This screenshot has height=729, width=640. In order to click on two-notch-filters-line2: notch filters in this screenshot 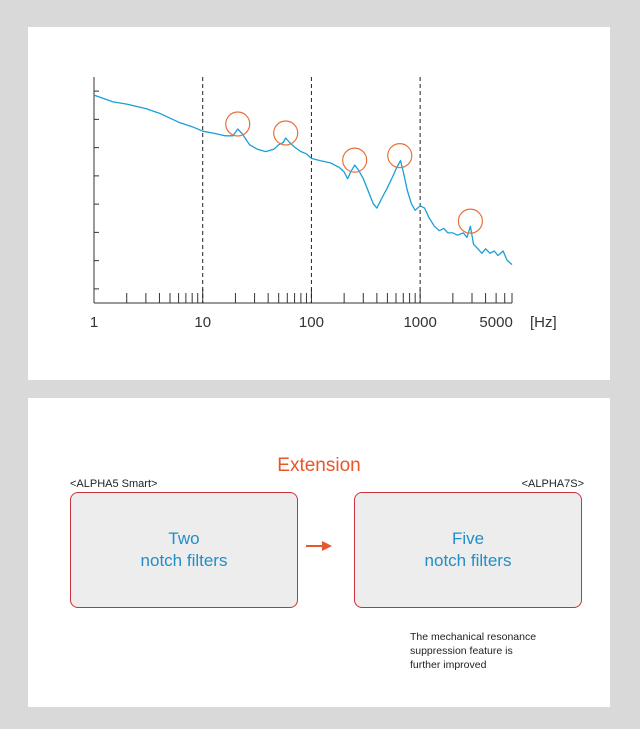, I will do `click(184, 560)`.